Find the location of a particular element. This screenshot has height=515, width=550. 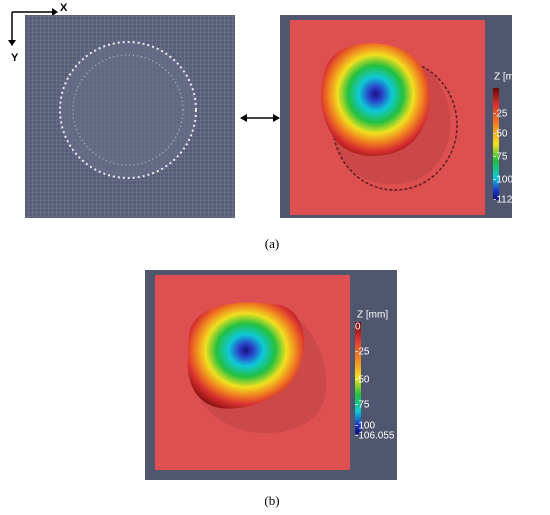

y-label: Y is located at coordinates (15, 58).